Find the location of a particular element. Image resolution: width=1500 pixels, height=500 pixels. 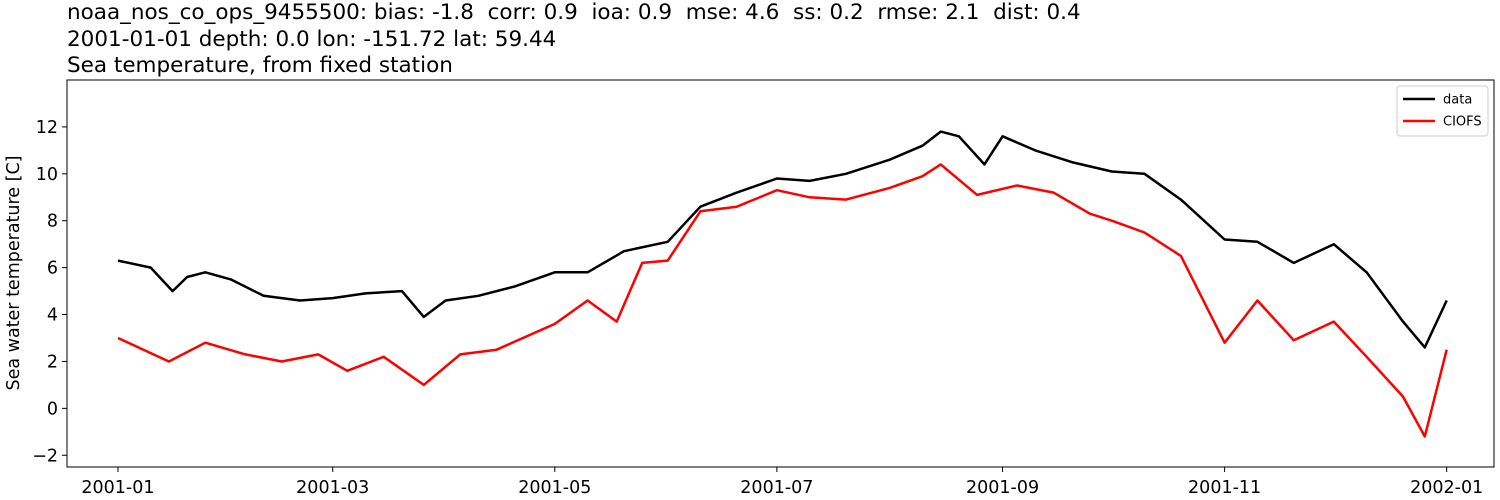

y-tick-label: 6 is located at coordinates (52, 269).